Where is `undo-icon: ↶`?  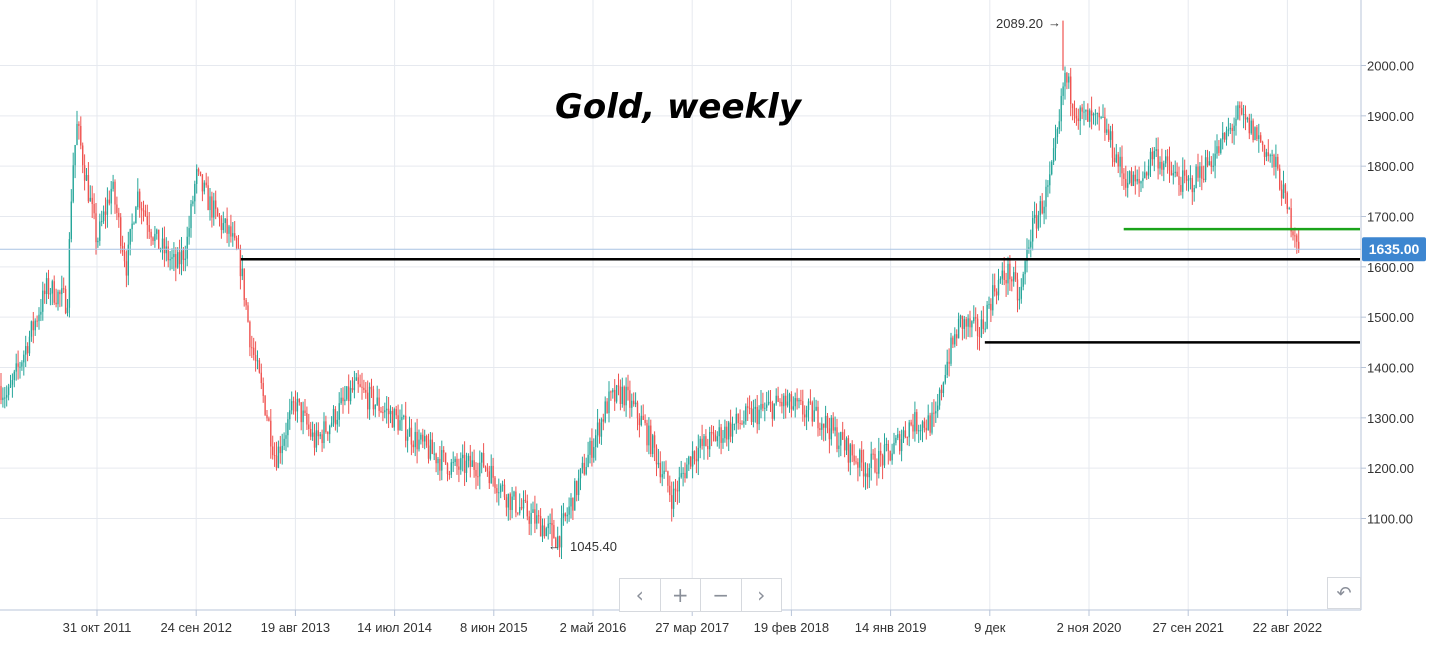 undo-icon: ↶ is located at coordinates (1344, 593).